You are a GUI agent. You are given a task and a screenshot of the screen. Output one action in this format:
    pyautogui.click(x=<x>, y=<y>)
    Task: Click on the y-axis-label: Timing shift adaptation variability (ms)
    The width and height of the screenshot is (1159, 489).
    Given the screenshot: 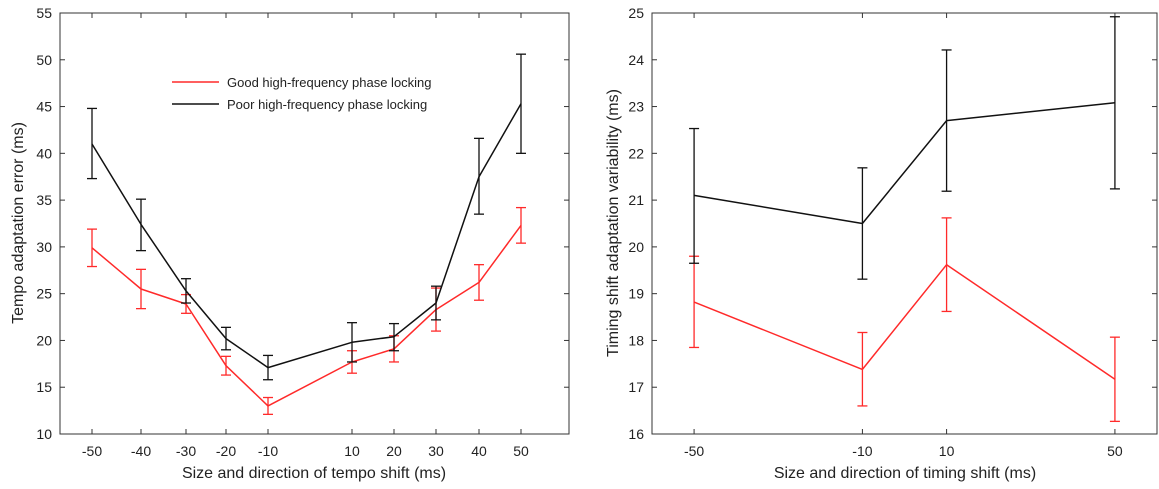 What is the action you would take?
    pyautogui.click(x=613, y=223)
    